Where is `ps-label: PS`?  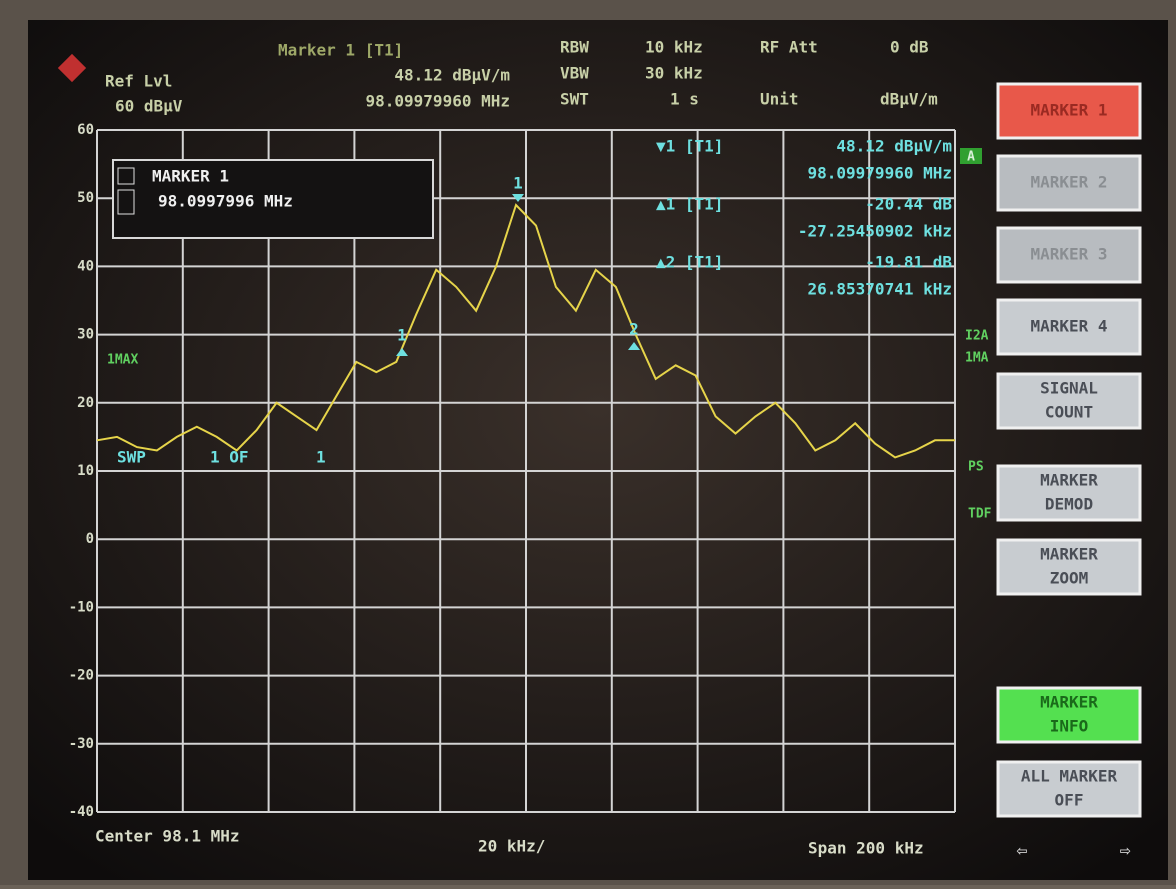
ps-label: PS is located at coordinates (976, 467).